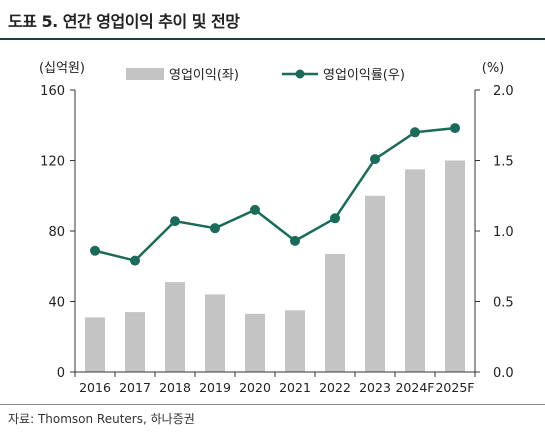  What do you see at coordinates (335, 312) in the screenshot?
I see `bar-2022` at bounding box center [335, 312].